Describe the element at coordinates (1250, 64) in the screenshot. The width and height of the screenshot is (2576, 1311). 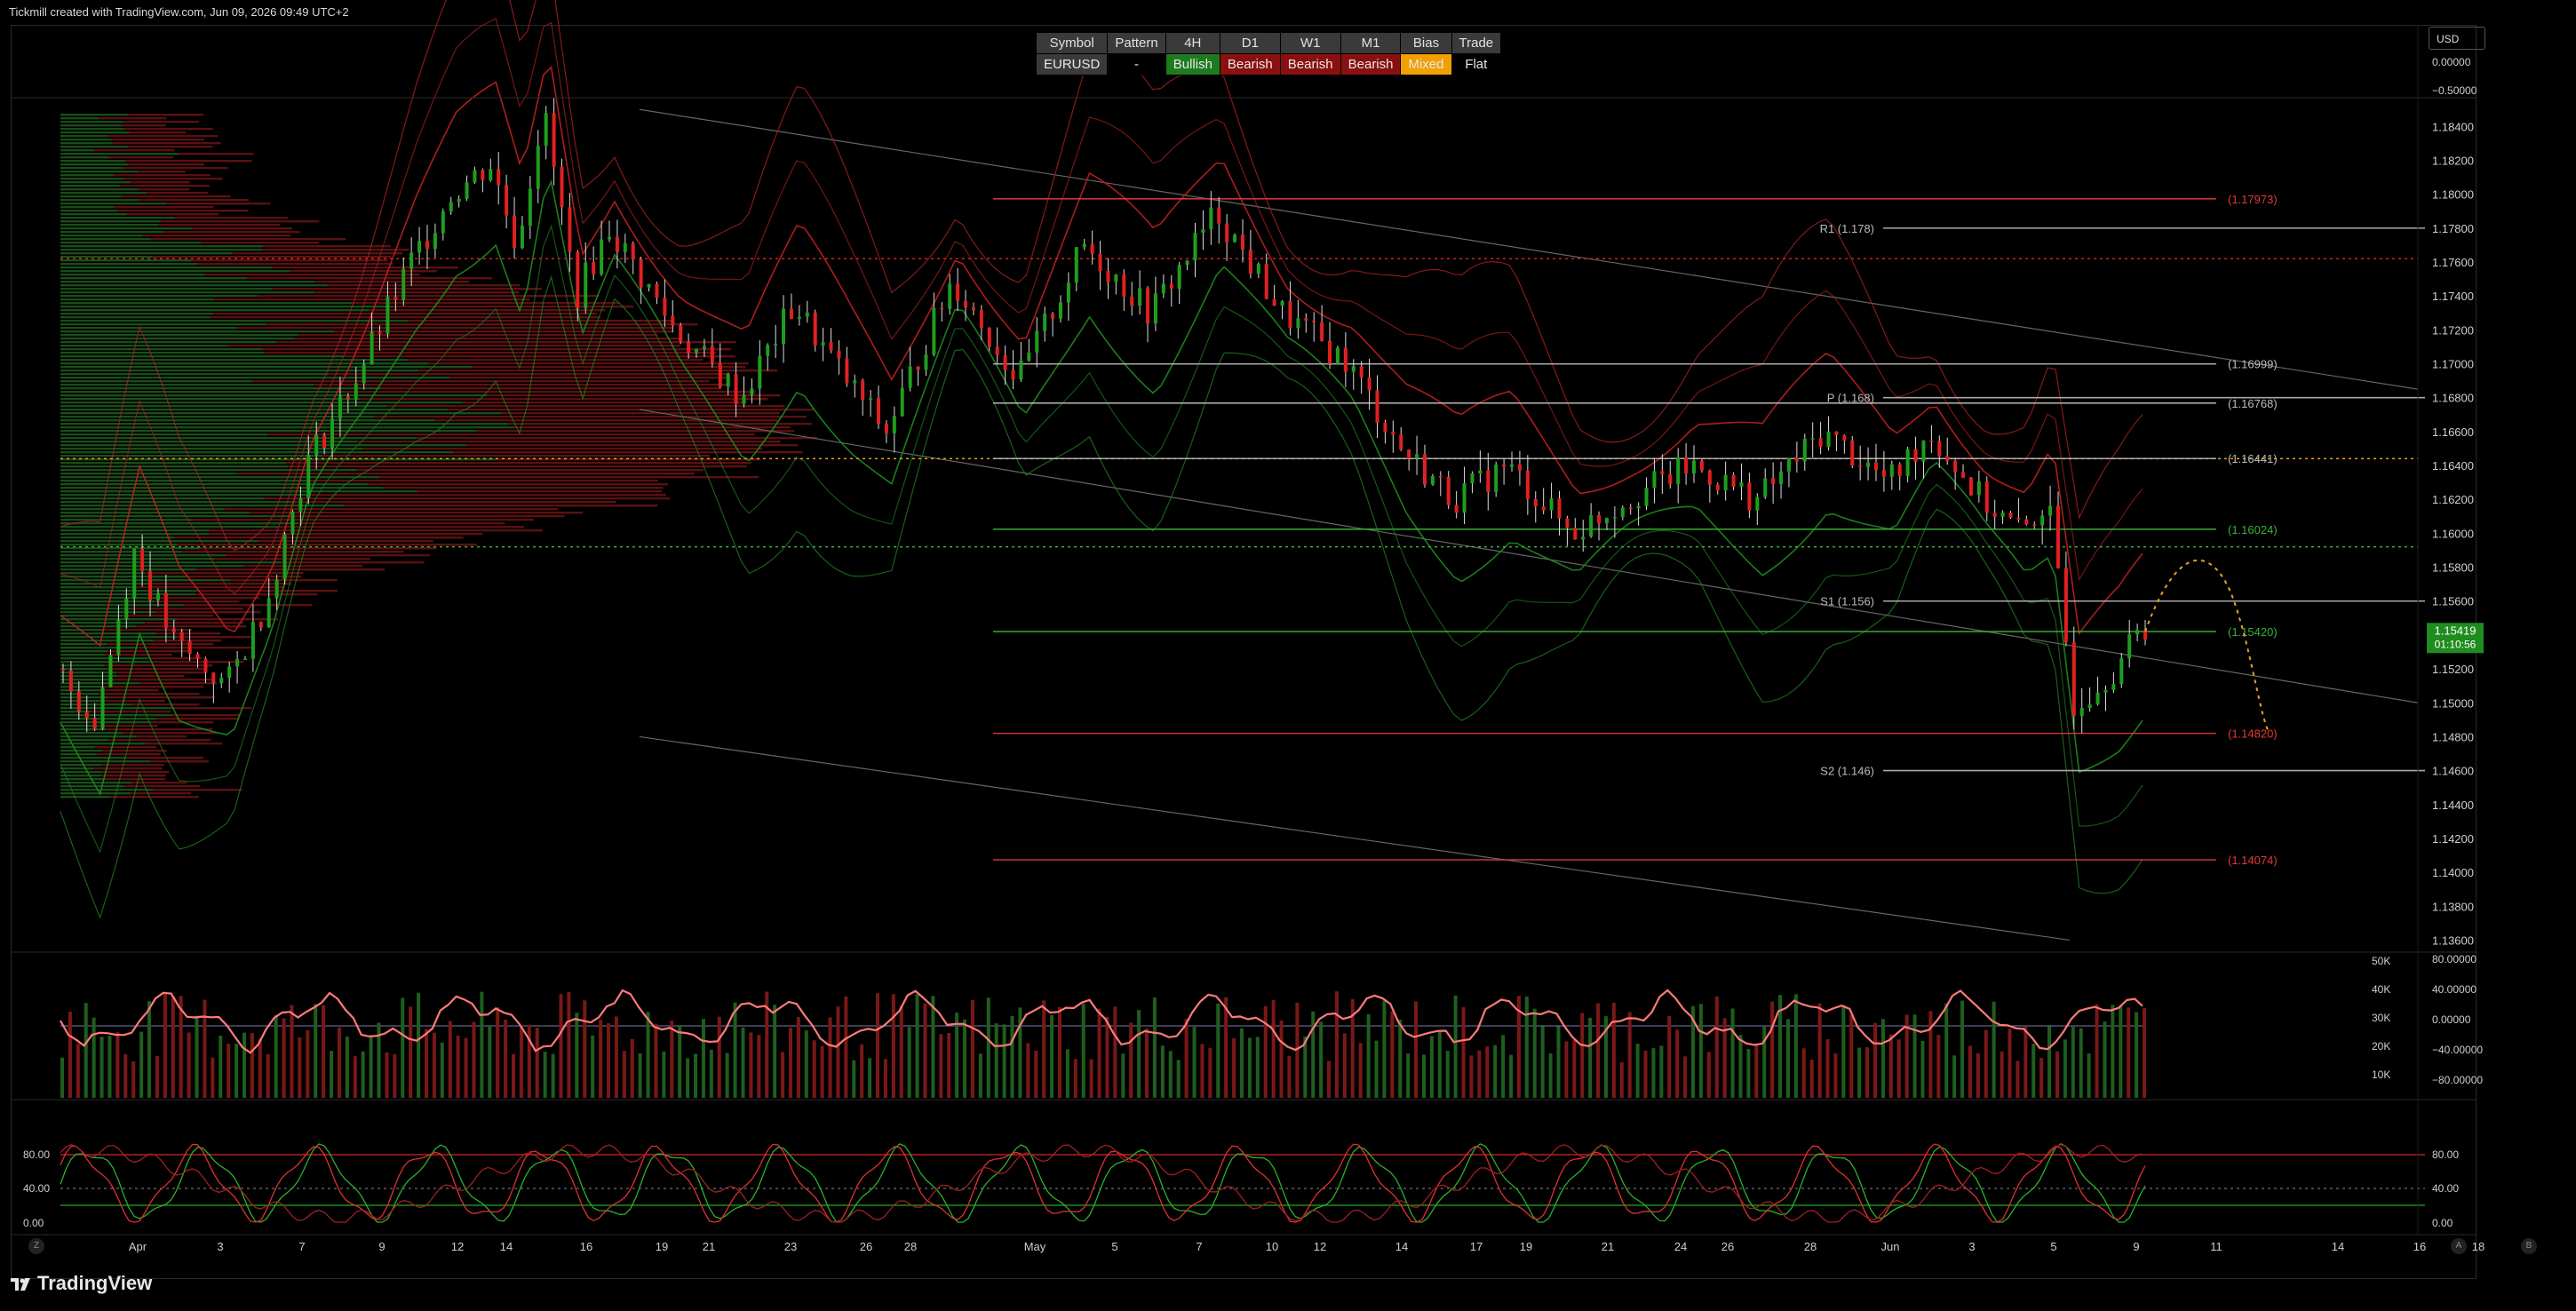
I see `bias-value-d1: Bearish` at that location.